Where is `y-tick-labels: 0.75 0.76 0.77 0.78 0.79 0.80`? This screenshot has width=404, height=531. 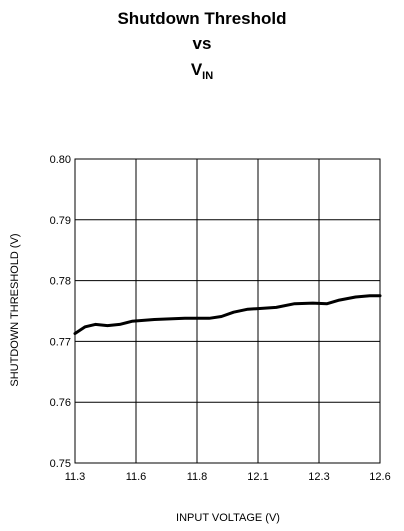
y-tick-labels: 0.75 0.76 0.77 0.78 0.79 0.80 is located at coordinates (60, 312).